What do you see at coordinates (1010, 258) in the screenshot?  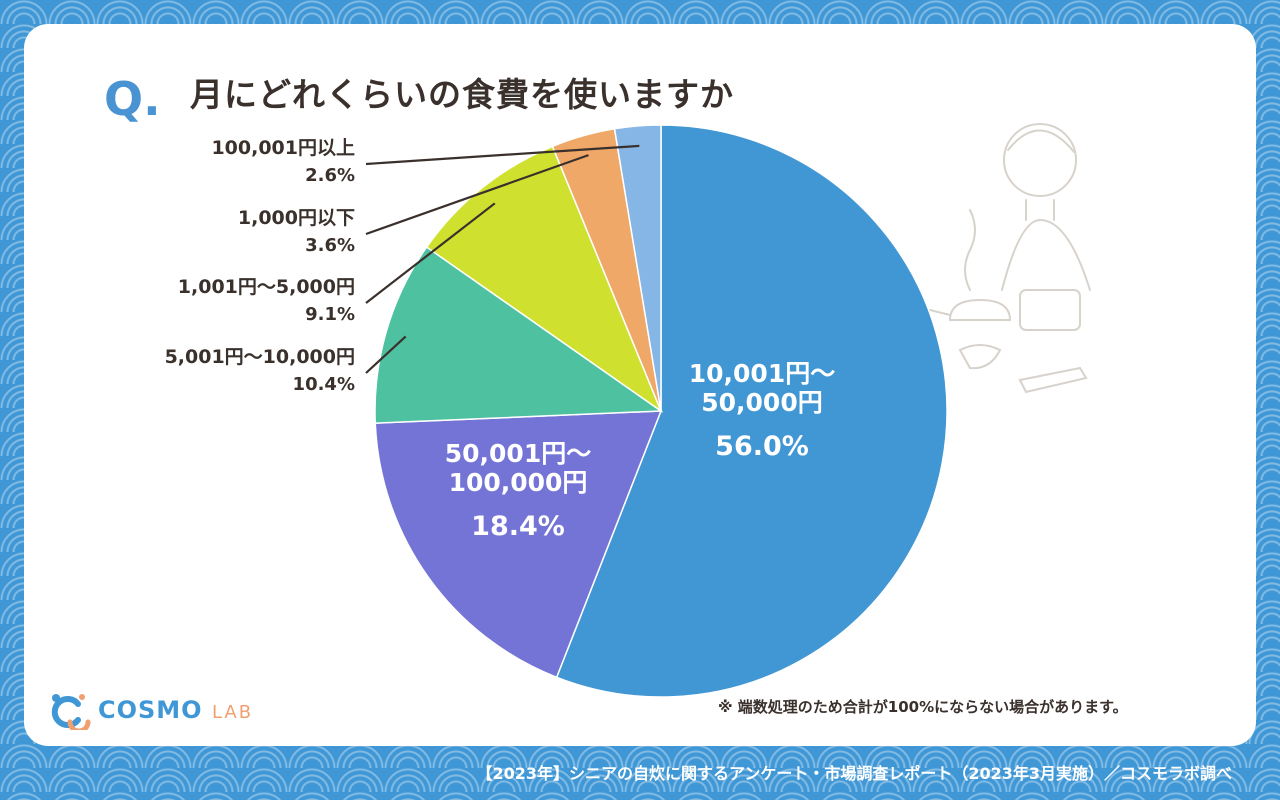 I see `senior-cooking-illustration` at bounding box center [1010, 258].